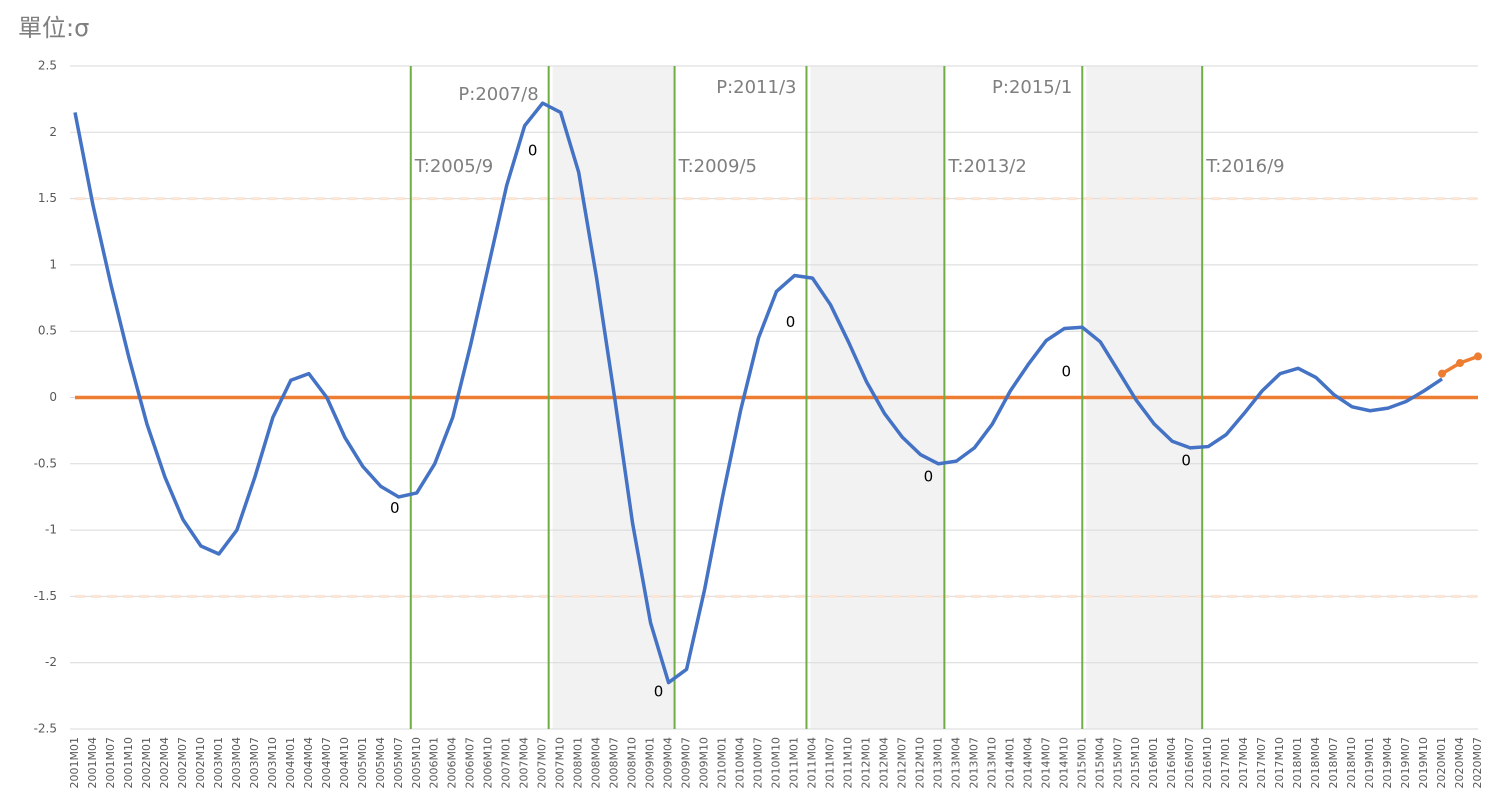  What do you see at coordinates (1045, 762) in the screenshot?
I see `x-tick-label: 2014M07` at bounding box center [1045, 762].